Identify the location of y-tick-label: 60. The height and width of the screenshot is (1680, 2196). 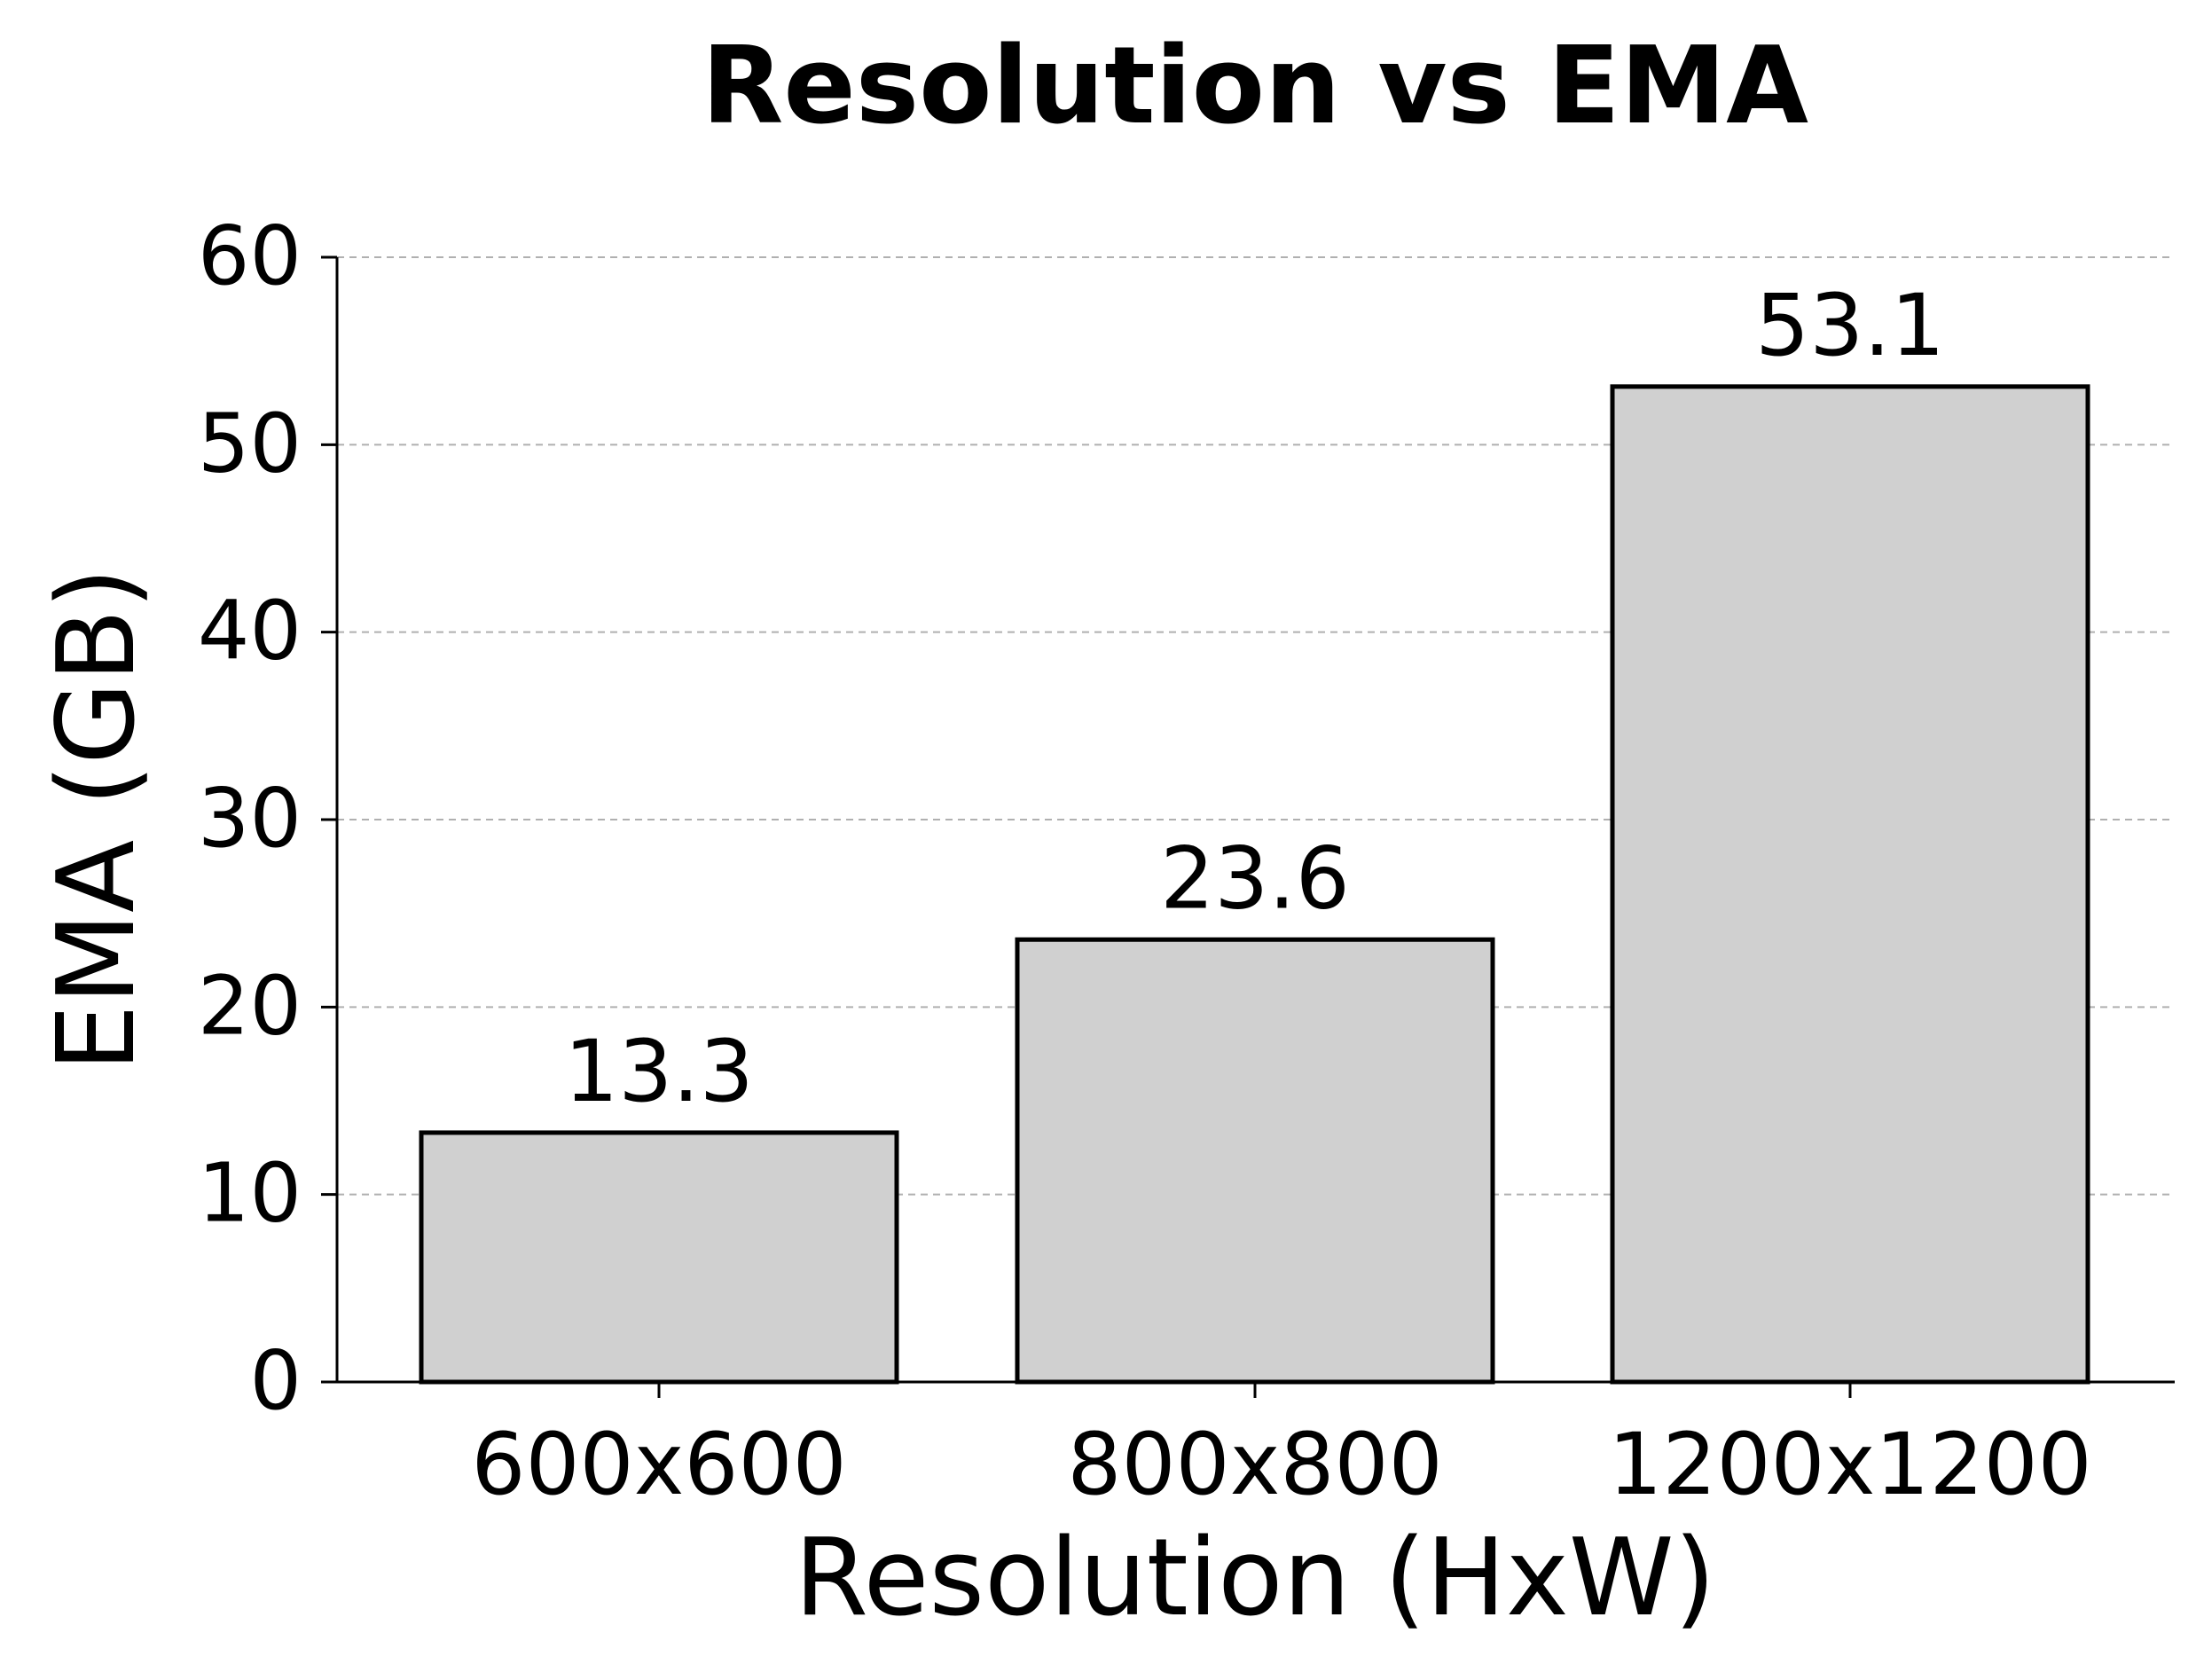
(250, 255).